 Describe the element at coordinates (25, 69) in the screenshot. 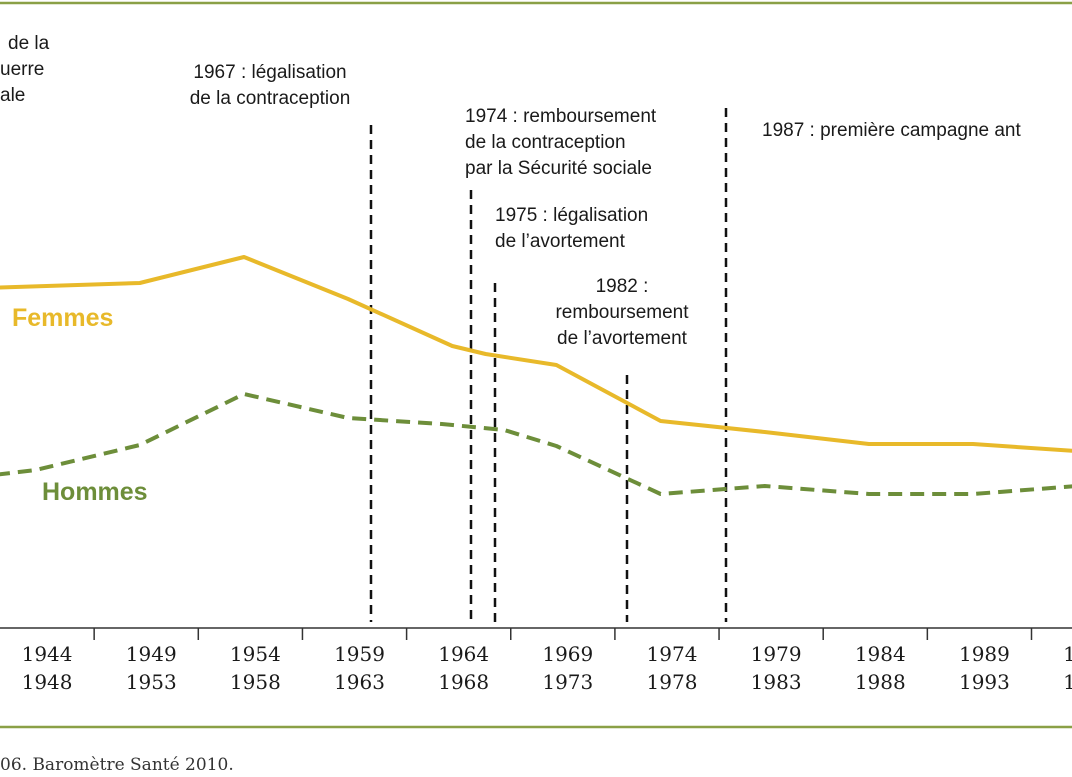

I see `event-annotation-partial: de la uerre ale` at that location.